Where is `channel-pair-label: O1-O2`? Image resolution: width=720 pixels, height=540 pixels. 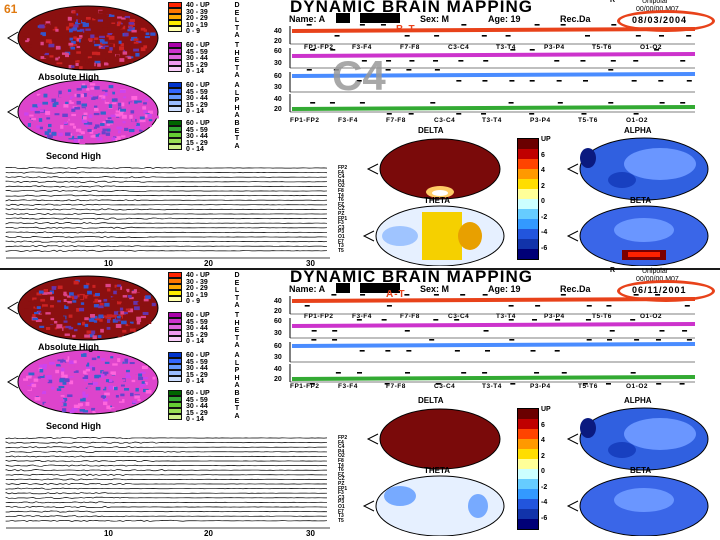 channel-pair-label: O1-O2 is located at coordinates (637, 386).